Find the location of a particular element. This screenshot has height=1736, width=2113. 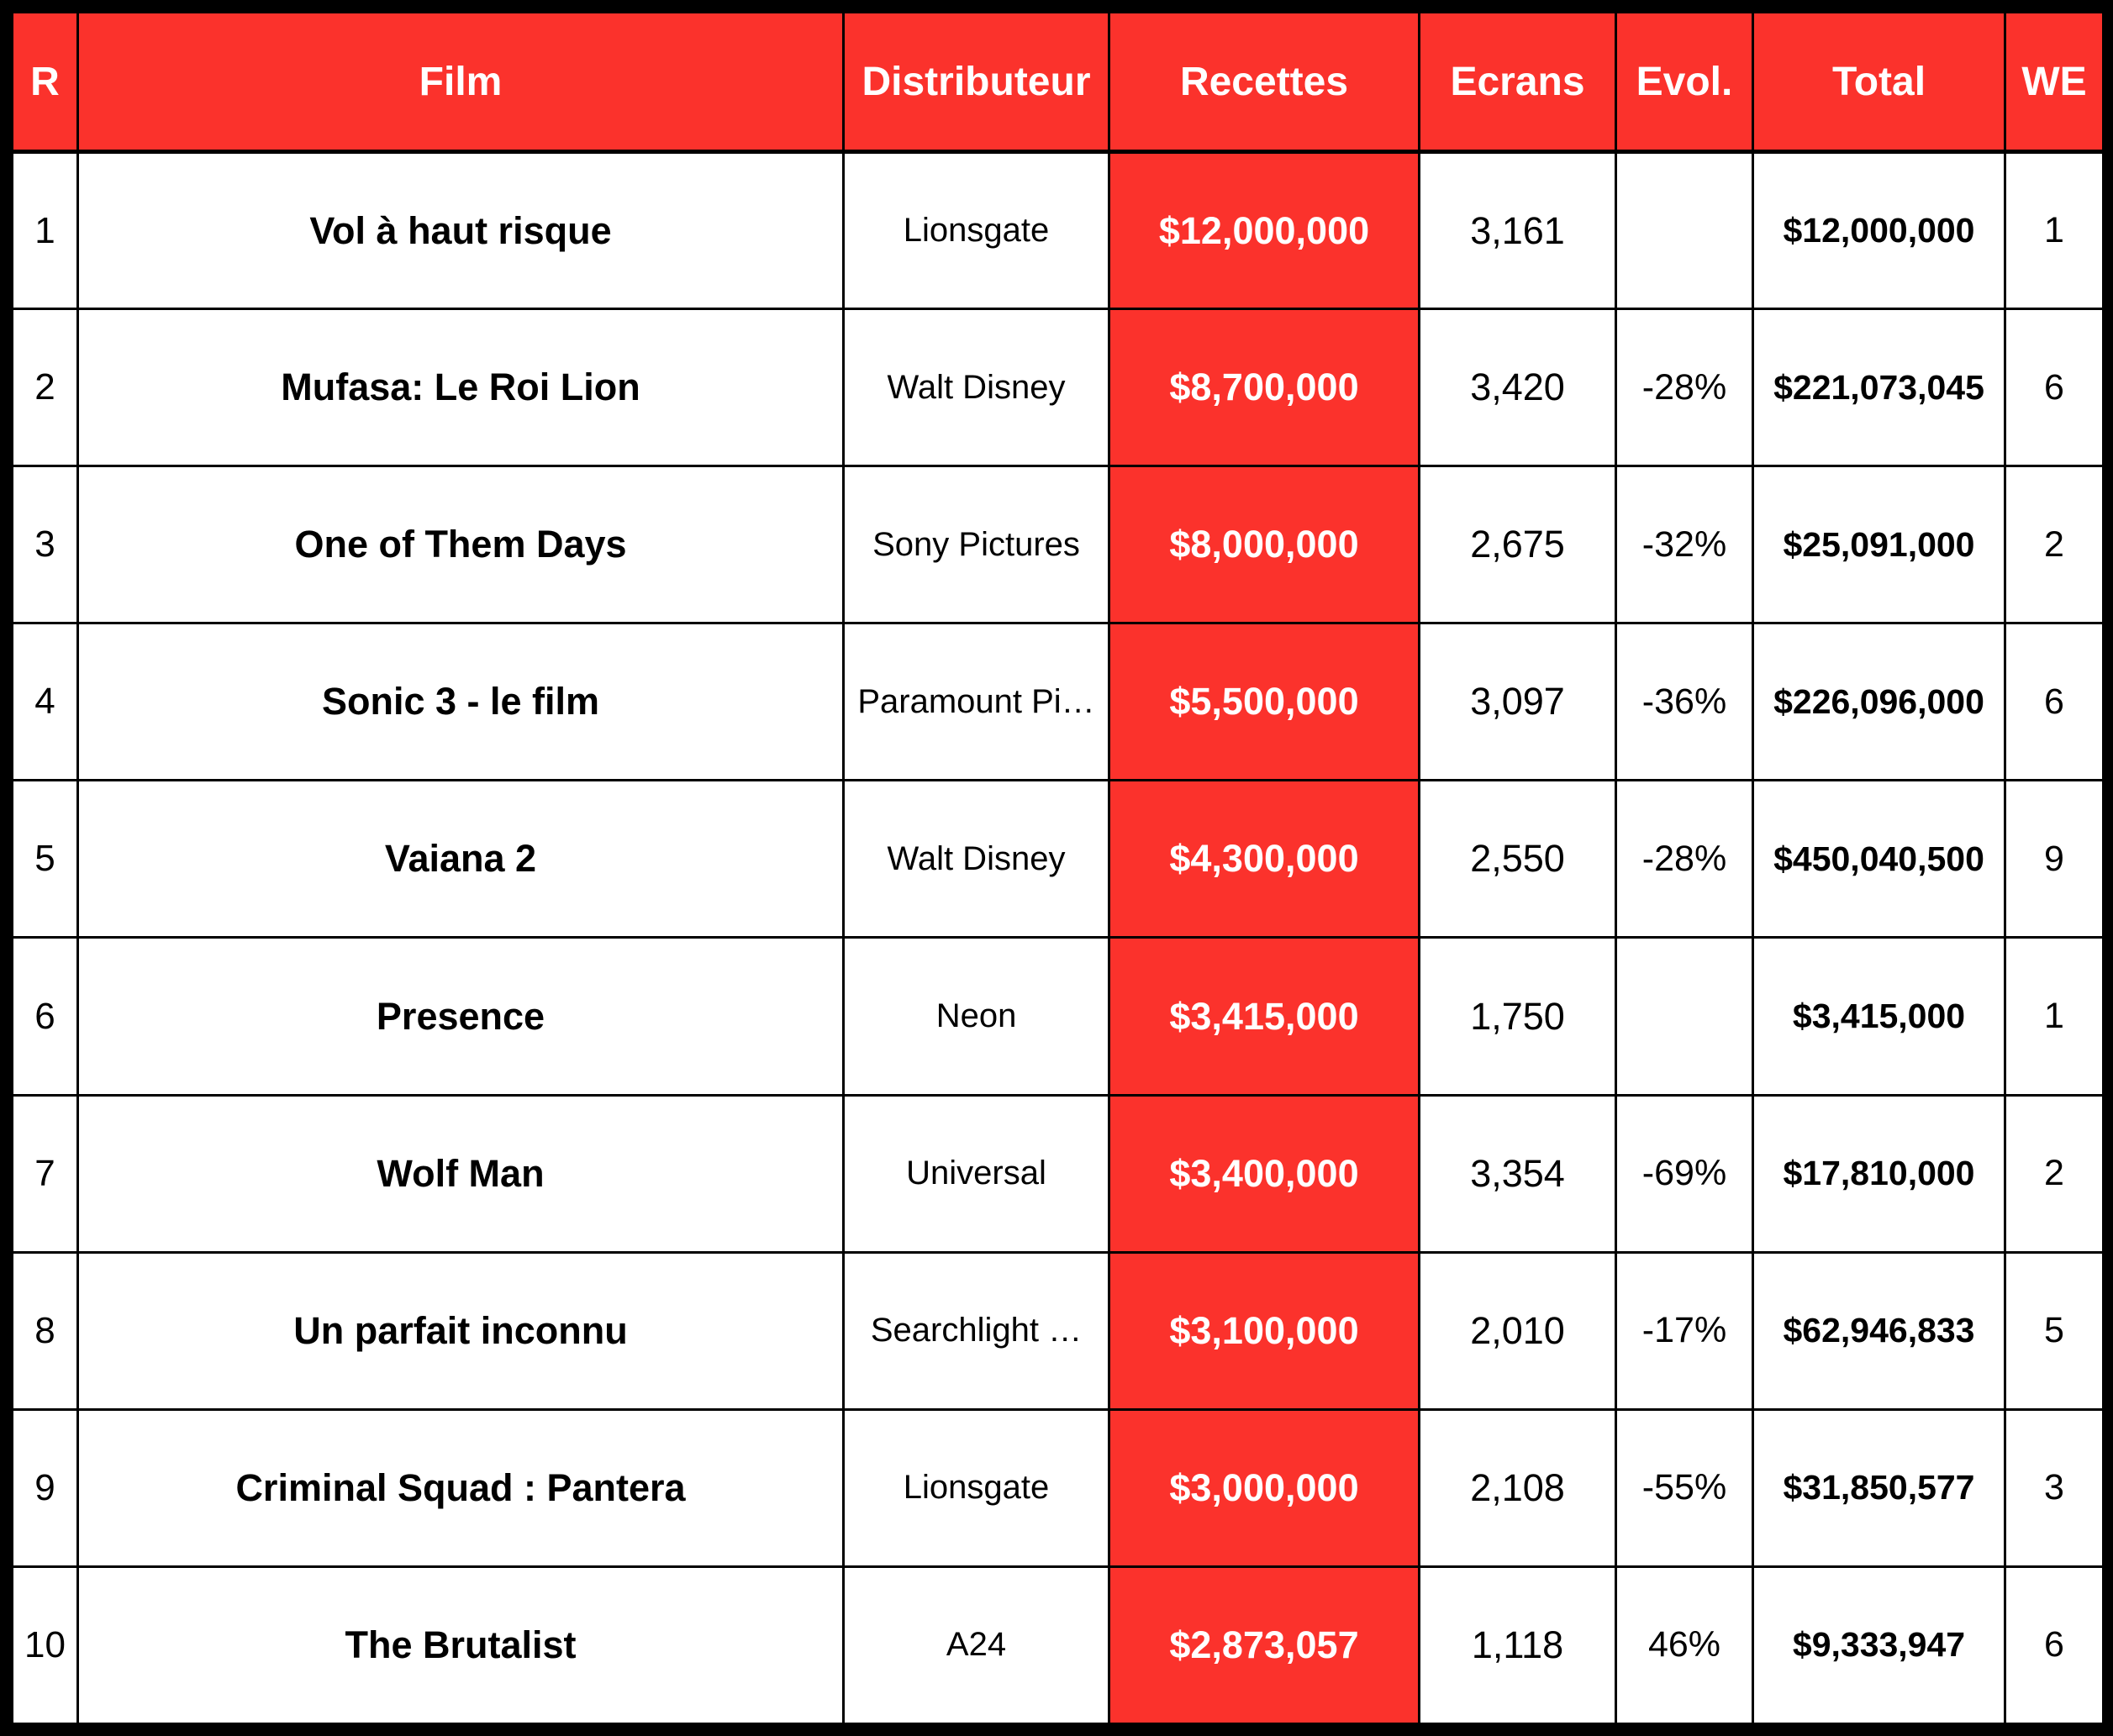

cell-total: $226,096,000 is located at coordinates (1879, 702).